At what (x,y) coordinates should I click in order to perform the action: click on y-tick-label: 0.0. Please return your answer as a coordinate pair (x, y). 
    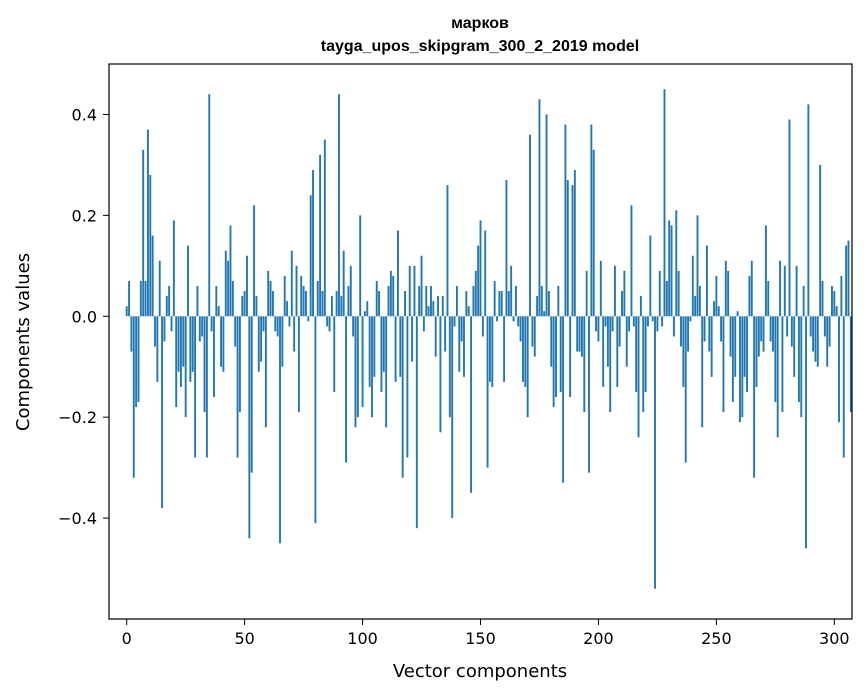
    Looking at the image, I should click on (84, 316).